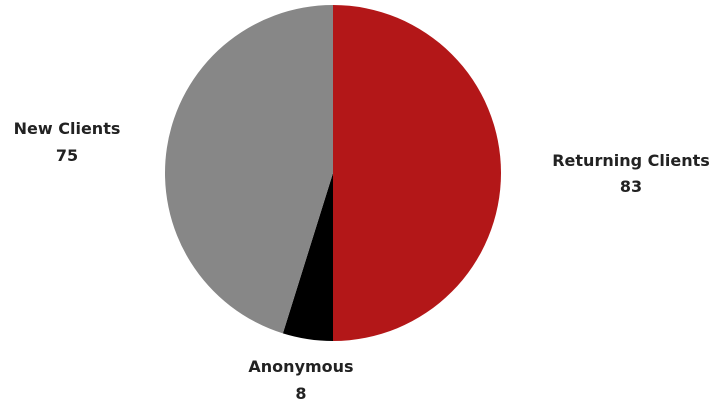 The height and width of the screenshot is (406, 718). Describe the element at coordinates (300, 366) in the screenshot. I see `slice-label-anonymous: Anonymous` at that location.